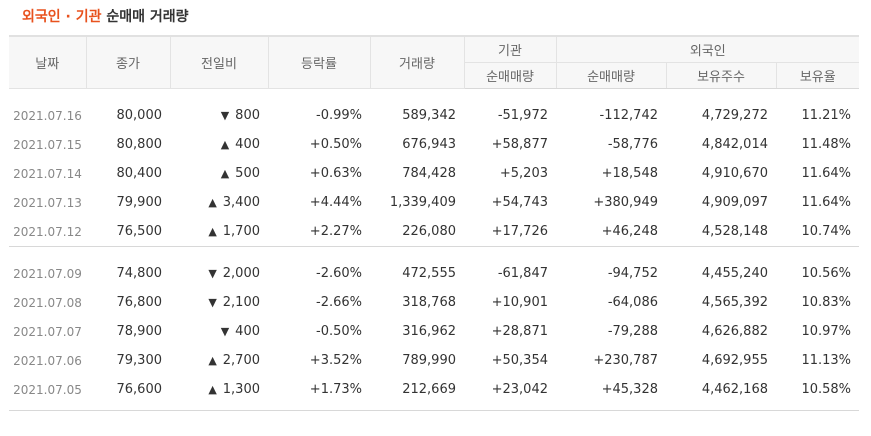 This screenshot has width=871, height=436. I want to click on rate-cell: +0.63%, so click(335, 173).